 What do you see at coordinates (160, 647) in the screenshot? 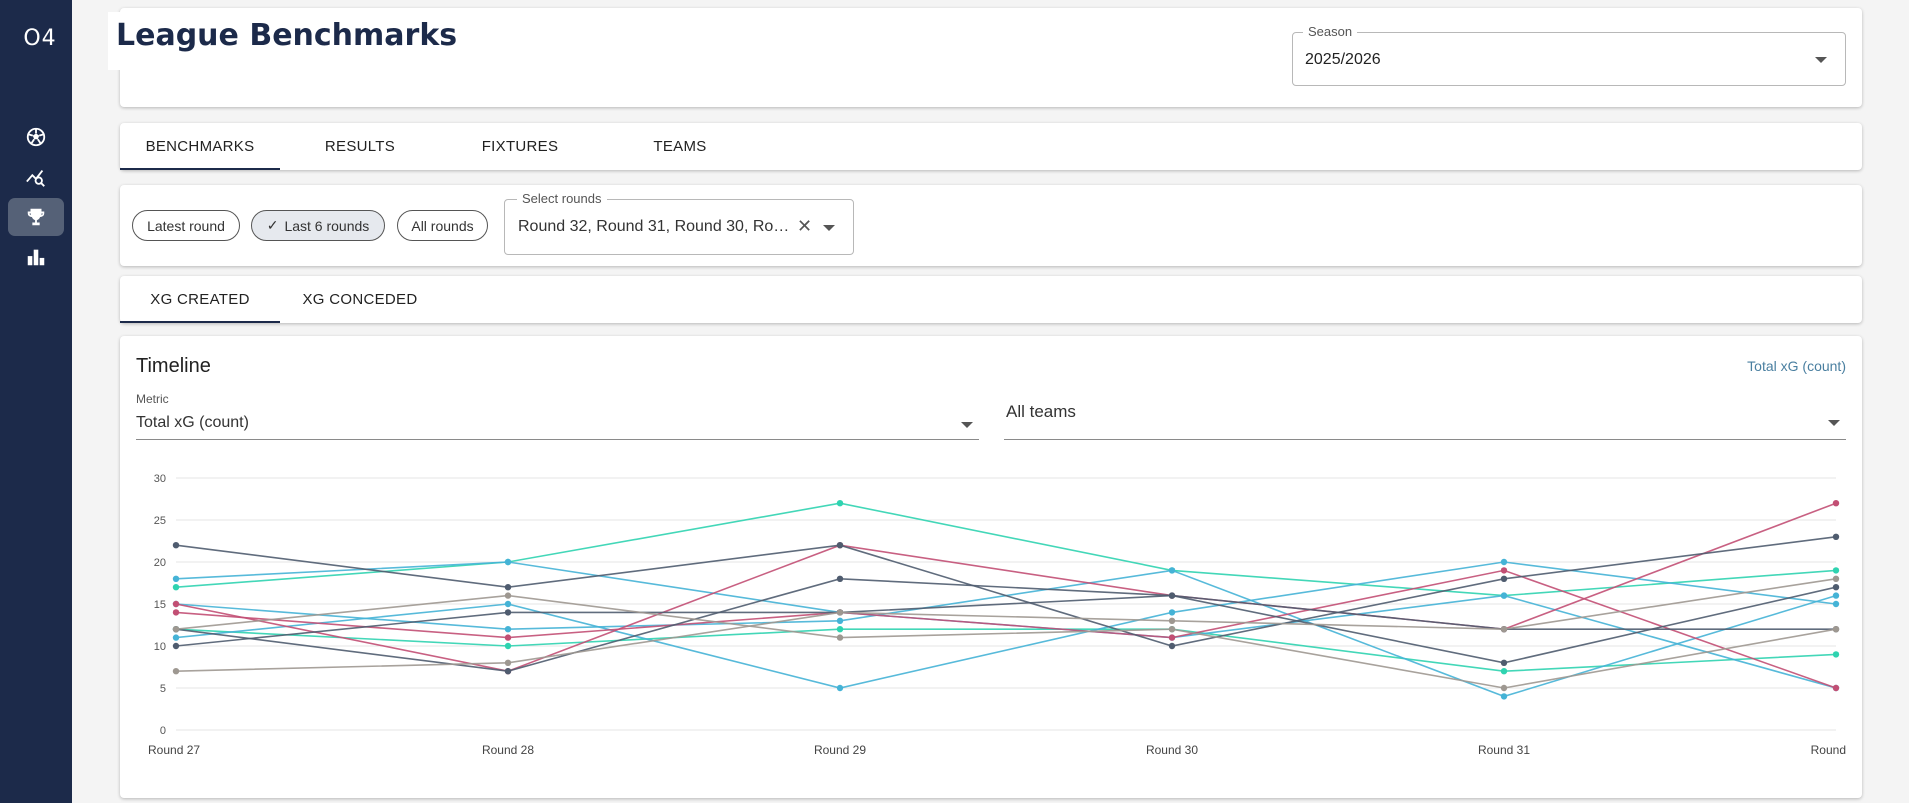
I see `y-tick-label: 10` at bounding box center [160, 647].